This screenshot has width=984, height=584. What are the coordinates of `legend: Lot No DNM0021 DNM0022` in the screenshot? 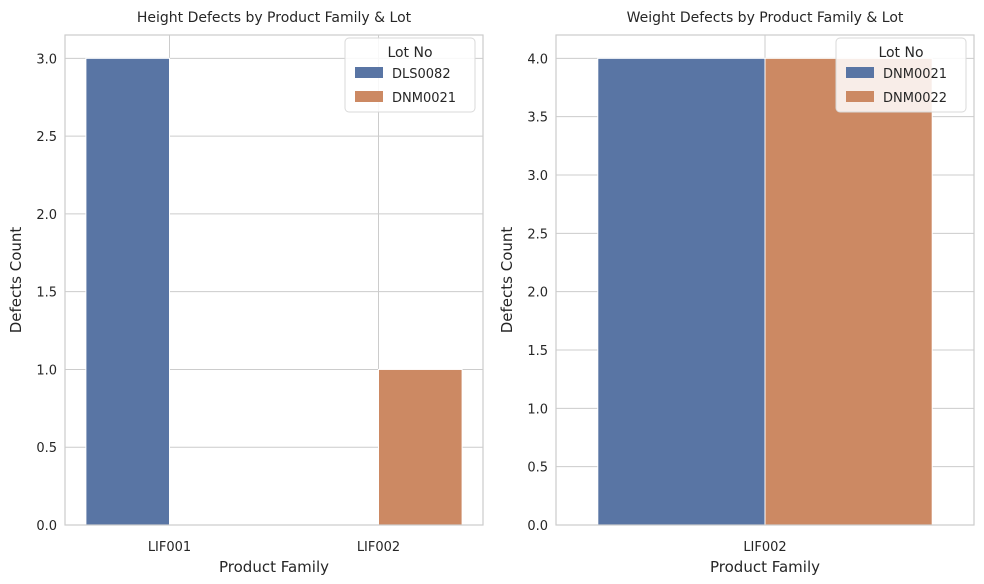 It's located at (901, 75).